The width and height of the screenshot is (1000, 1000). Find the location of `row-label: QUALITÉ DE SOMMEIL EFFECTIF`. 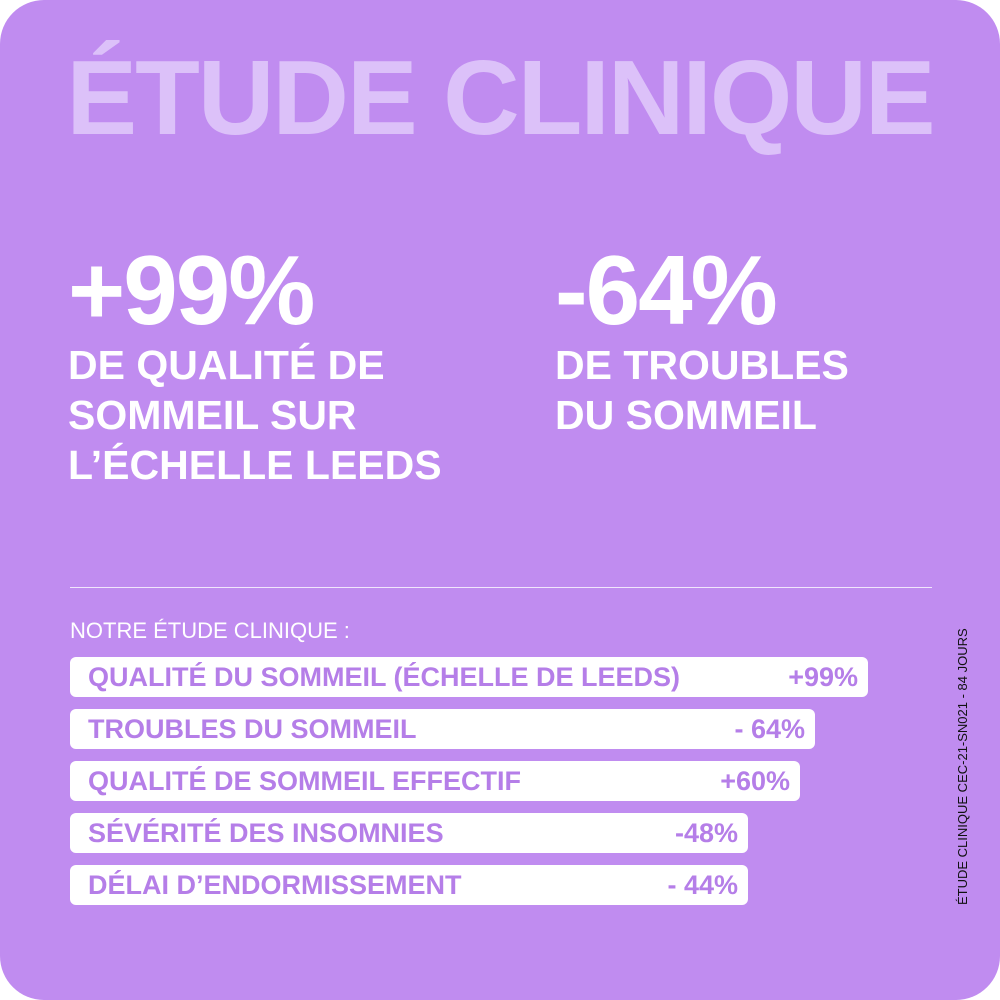

row-label: QUALITÉ DE SOMMEIL EFFECTIF is located at coordinates (305, 781).